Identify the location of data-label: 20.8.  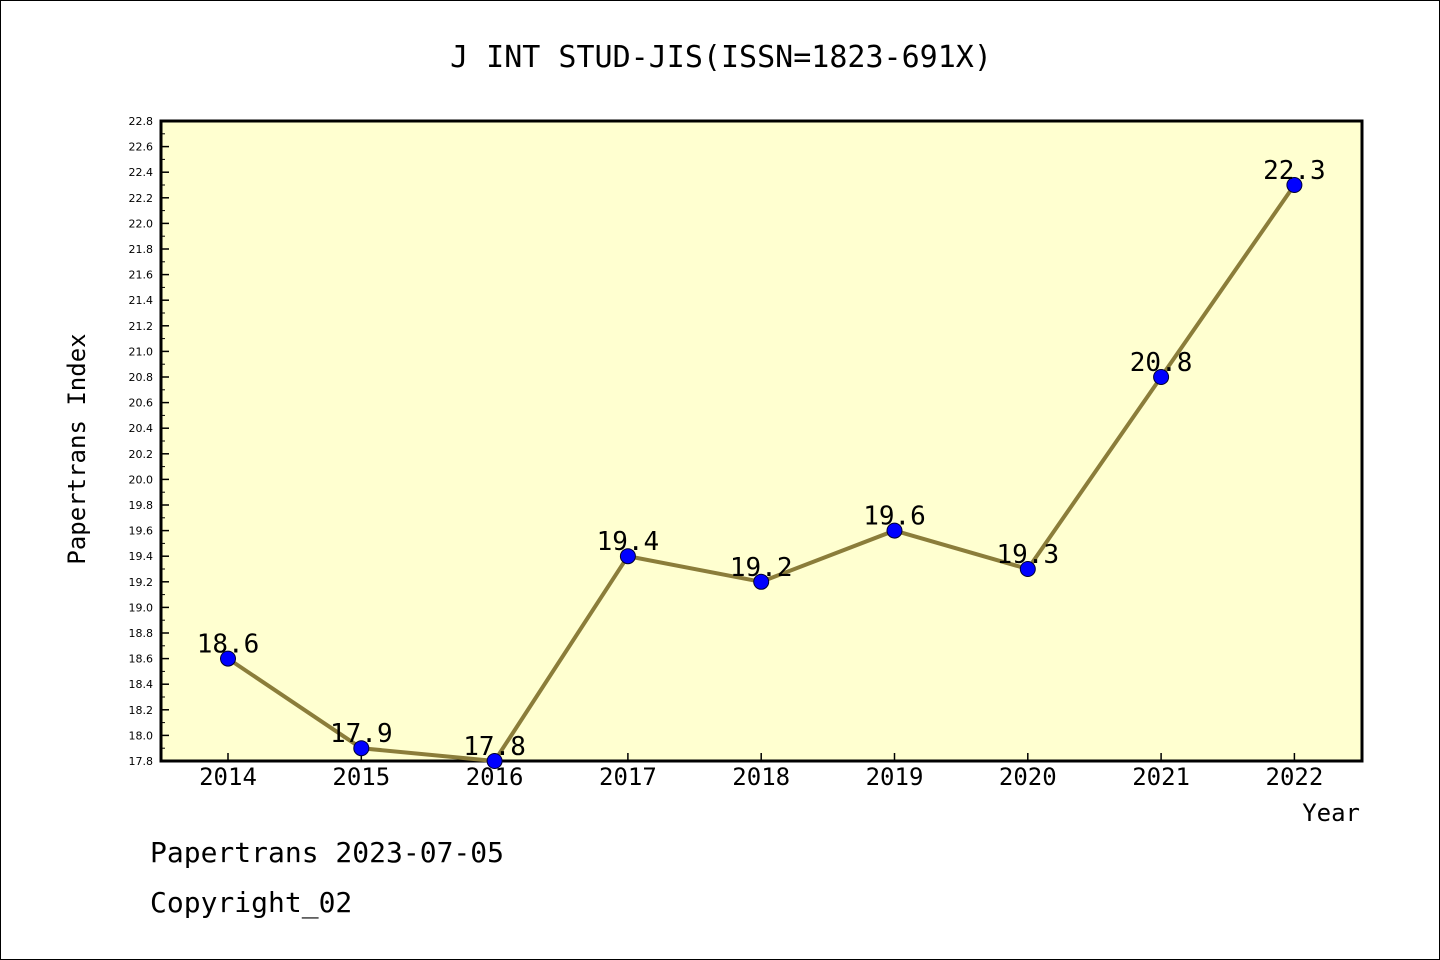
(1161, 363).